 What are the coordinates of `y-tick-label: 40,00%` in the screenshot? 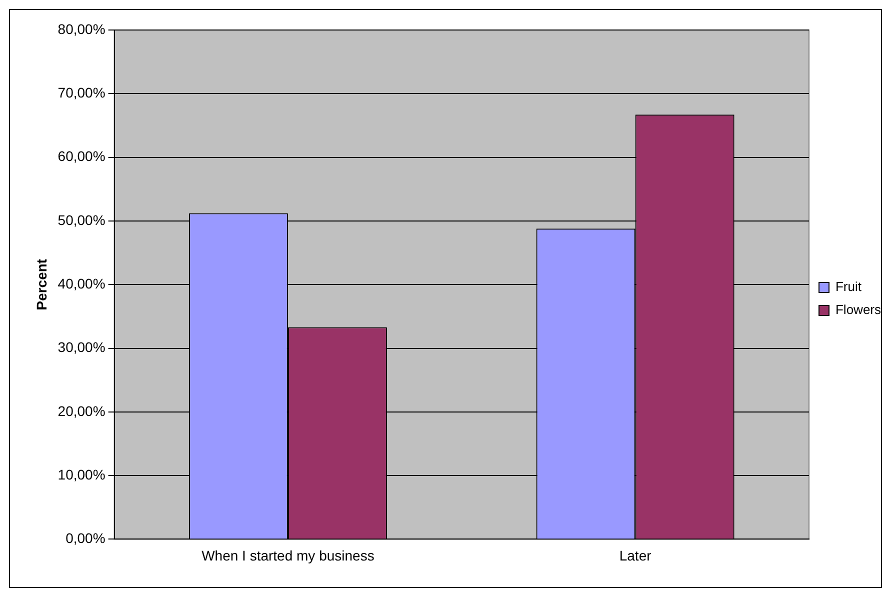 It's located at (82, 283).